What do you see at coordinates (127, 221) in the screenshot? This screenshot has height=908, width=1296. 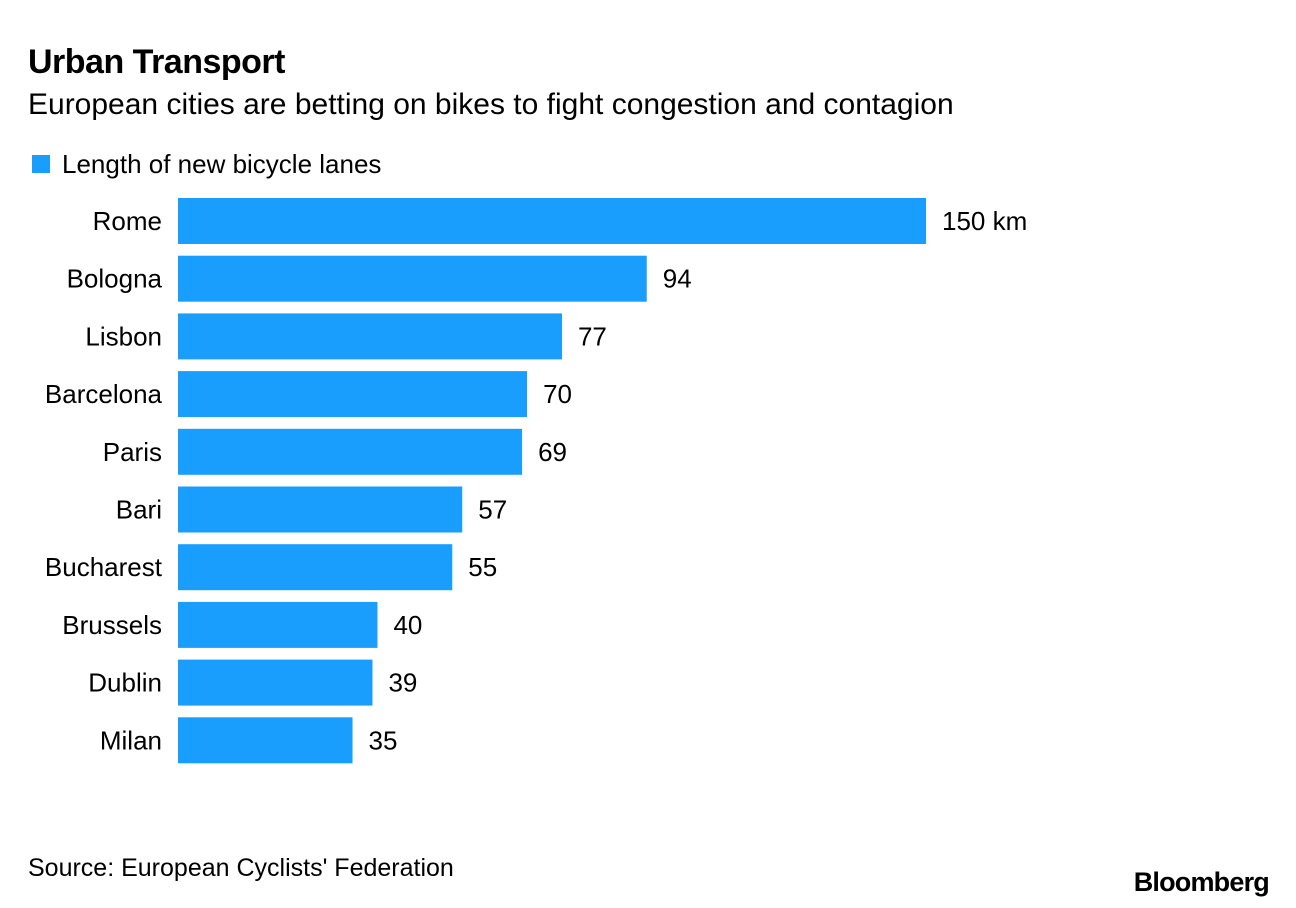 I see `category-label: Rome` at bounding box center [127, 221].